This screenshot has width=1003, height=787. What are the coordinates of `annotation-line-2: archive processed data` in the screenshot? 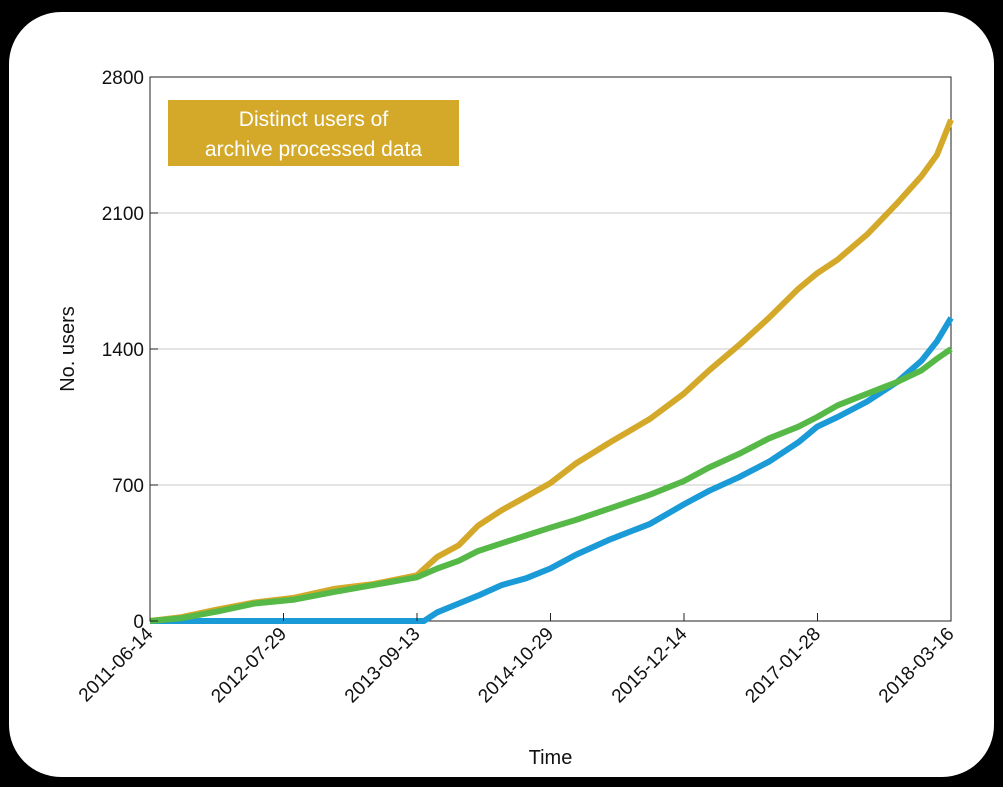 It's located at (313, 149).